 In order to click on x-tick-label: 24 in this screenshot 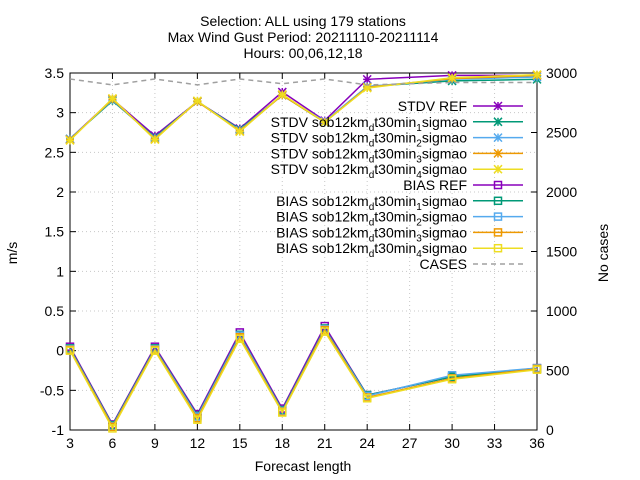, I will do `click(367, 443)`.